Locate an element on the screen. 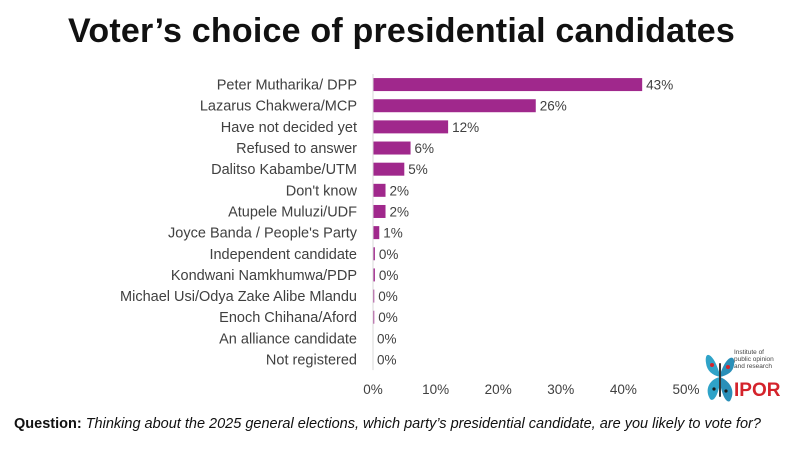  category-label: Not registered is located at coordinates (311, 361).